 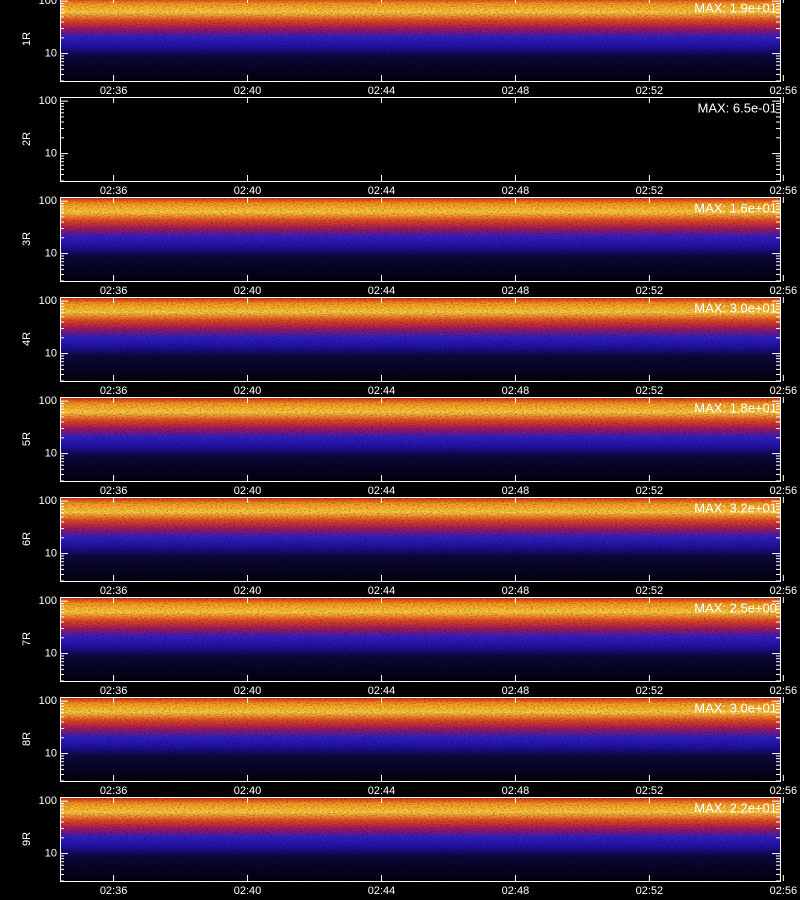 I want to click on y-axis-label: 9R, so click(x=27, y=839).